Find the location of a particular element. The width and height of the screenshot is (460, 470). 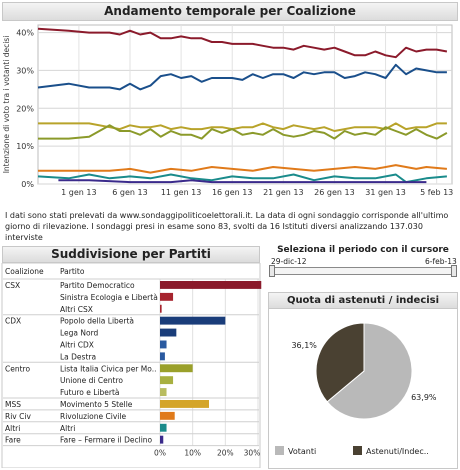

pie-value-label: 36,1% is located at coordinates (304, 345).